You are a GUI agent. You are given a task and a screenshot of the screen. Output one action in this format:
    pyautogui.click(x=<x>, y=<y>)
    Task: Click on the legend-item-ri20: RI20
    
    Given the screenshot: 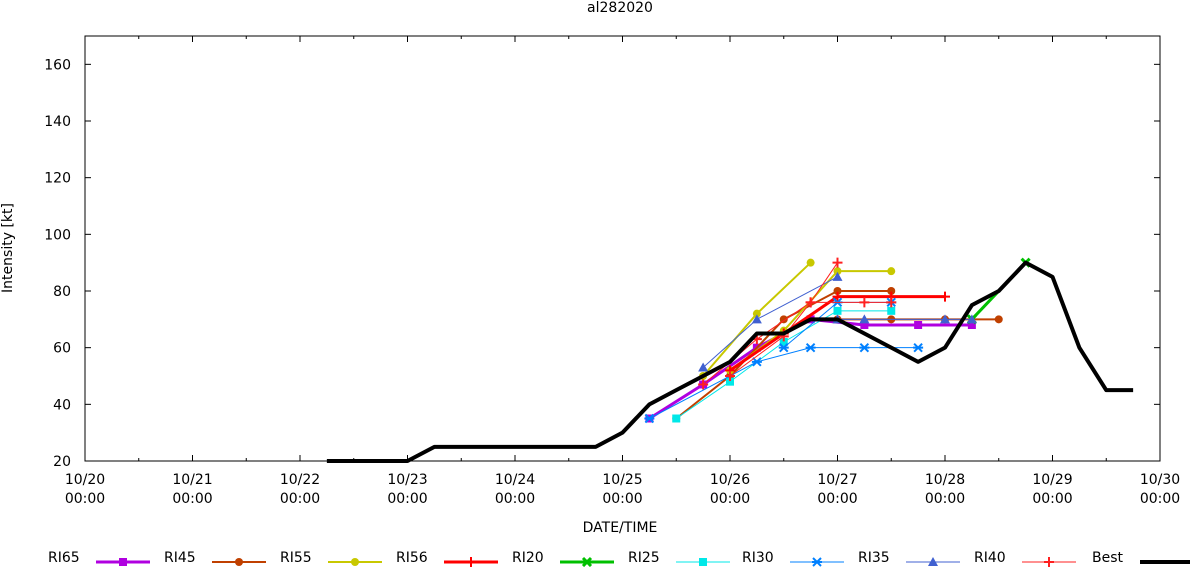 What is the action you would take?
    pyautogui.click(x=563, y=558)
    